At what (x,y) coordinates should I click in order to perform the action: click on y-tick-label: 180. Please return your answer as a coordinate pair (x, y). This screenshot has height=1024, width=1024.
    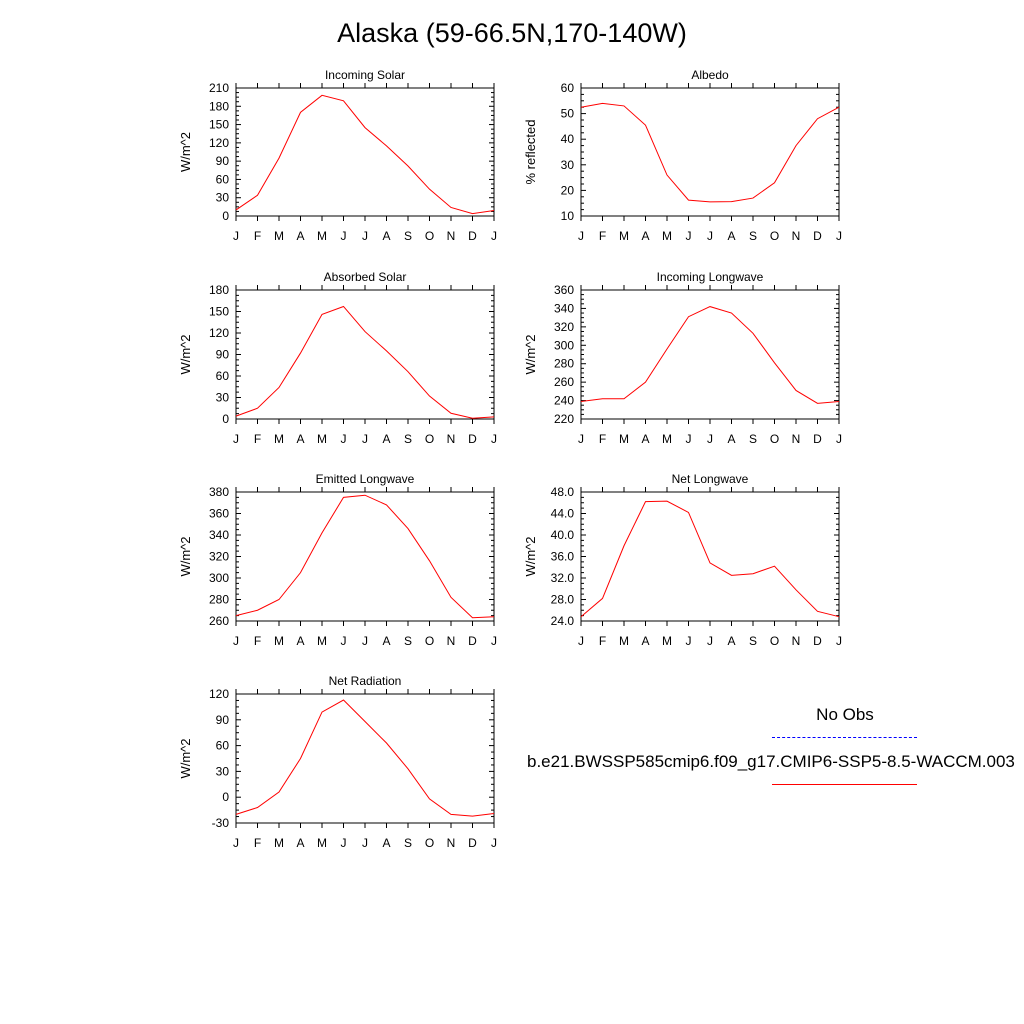
    Looking at the image, I should click on (219, 290).